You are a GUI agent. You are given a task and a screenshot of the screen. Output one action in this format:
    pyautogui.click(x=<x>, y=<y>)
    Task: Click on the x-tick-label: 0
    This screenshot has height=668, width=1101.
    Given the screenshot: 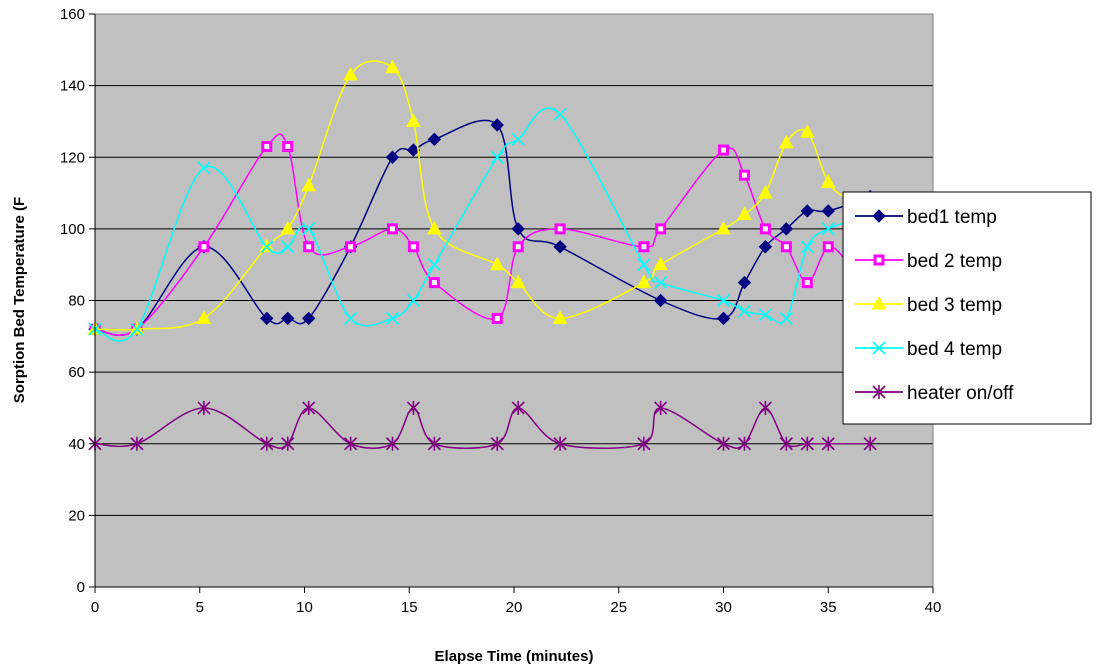 What is the action you would take?
    pyautogui.click(x=95, y=607)
    